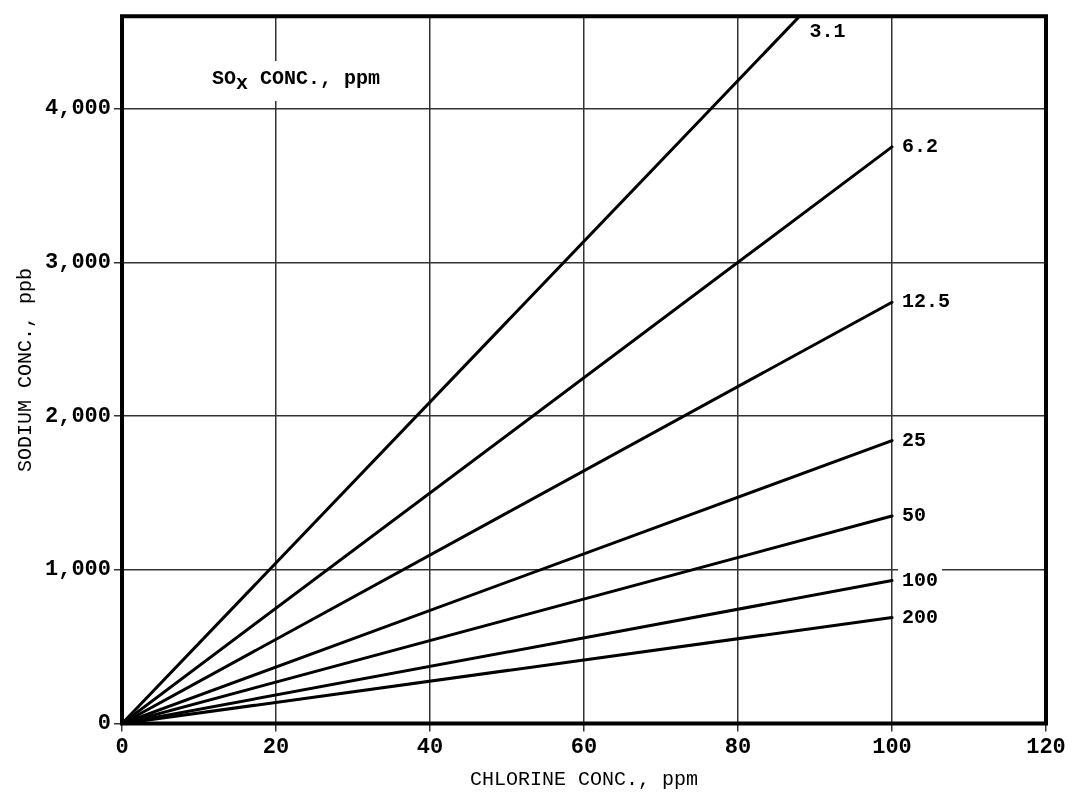 This screenshot has width=1086, height=806. I want to click on y-tick-label: 3,000, so click(78, 262).